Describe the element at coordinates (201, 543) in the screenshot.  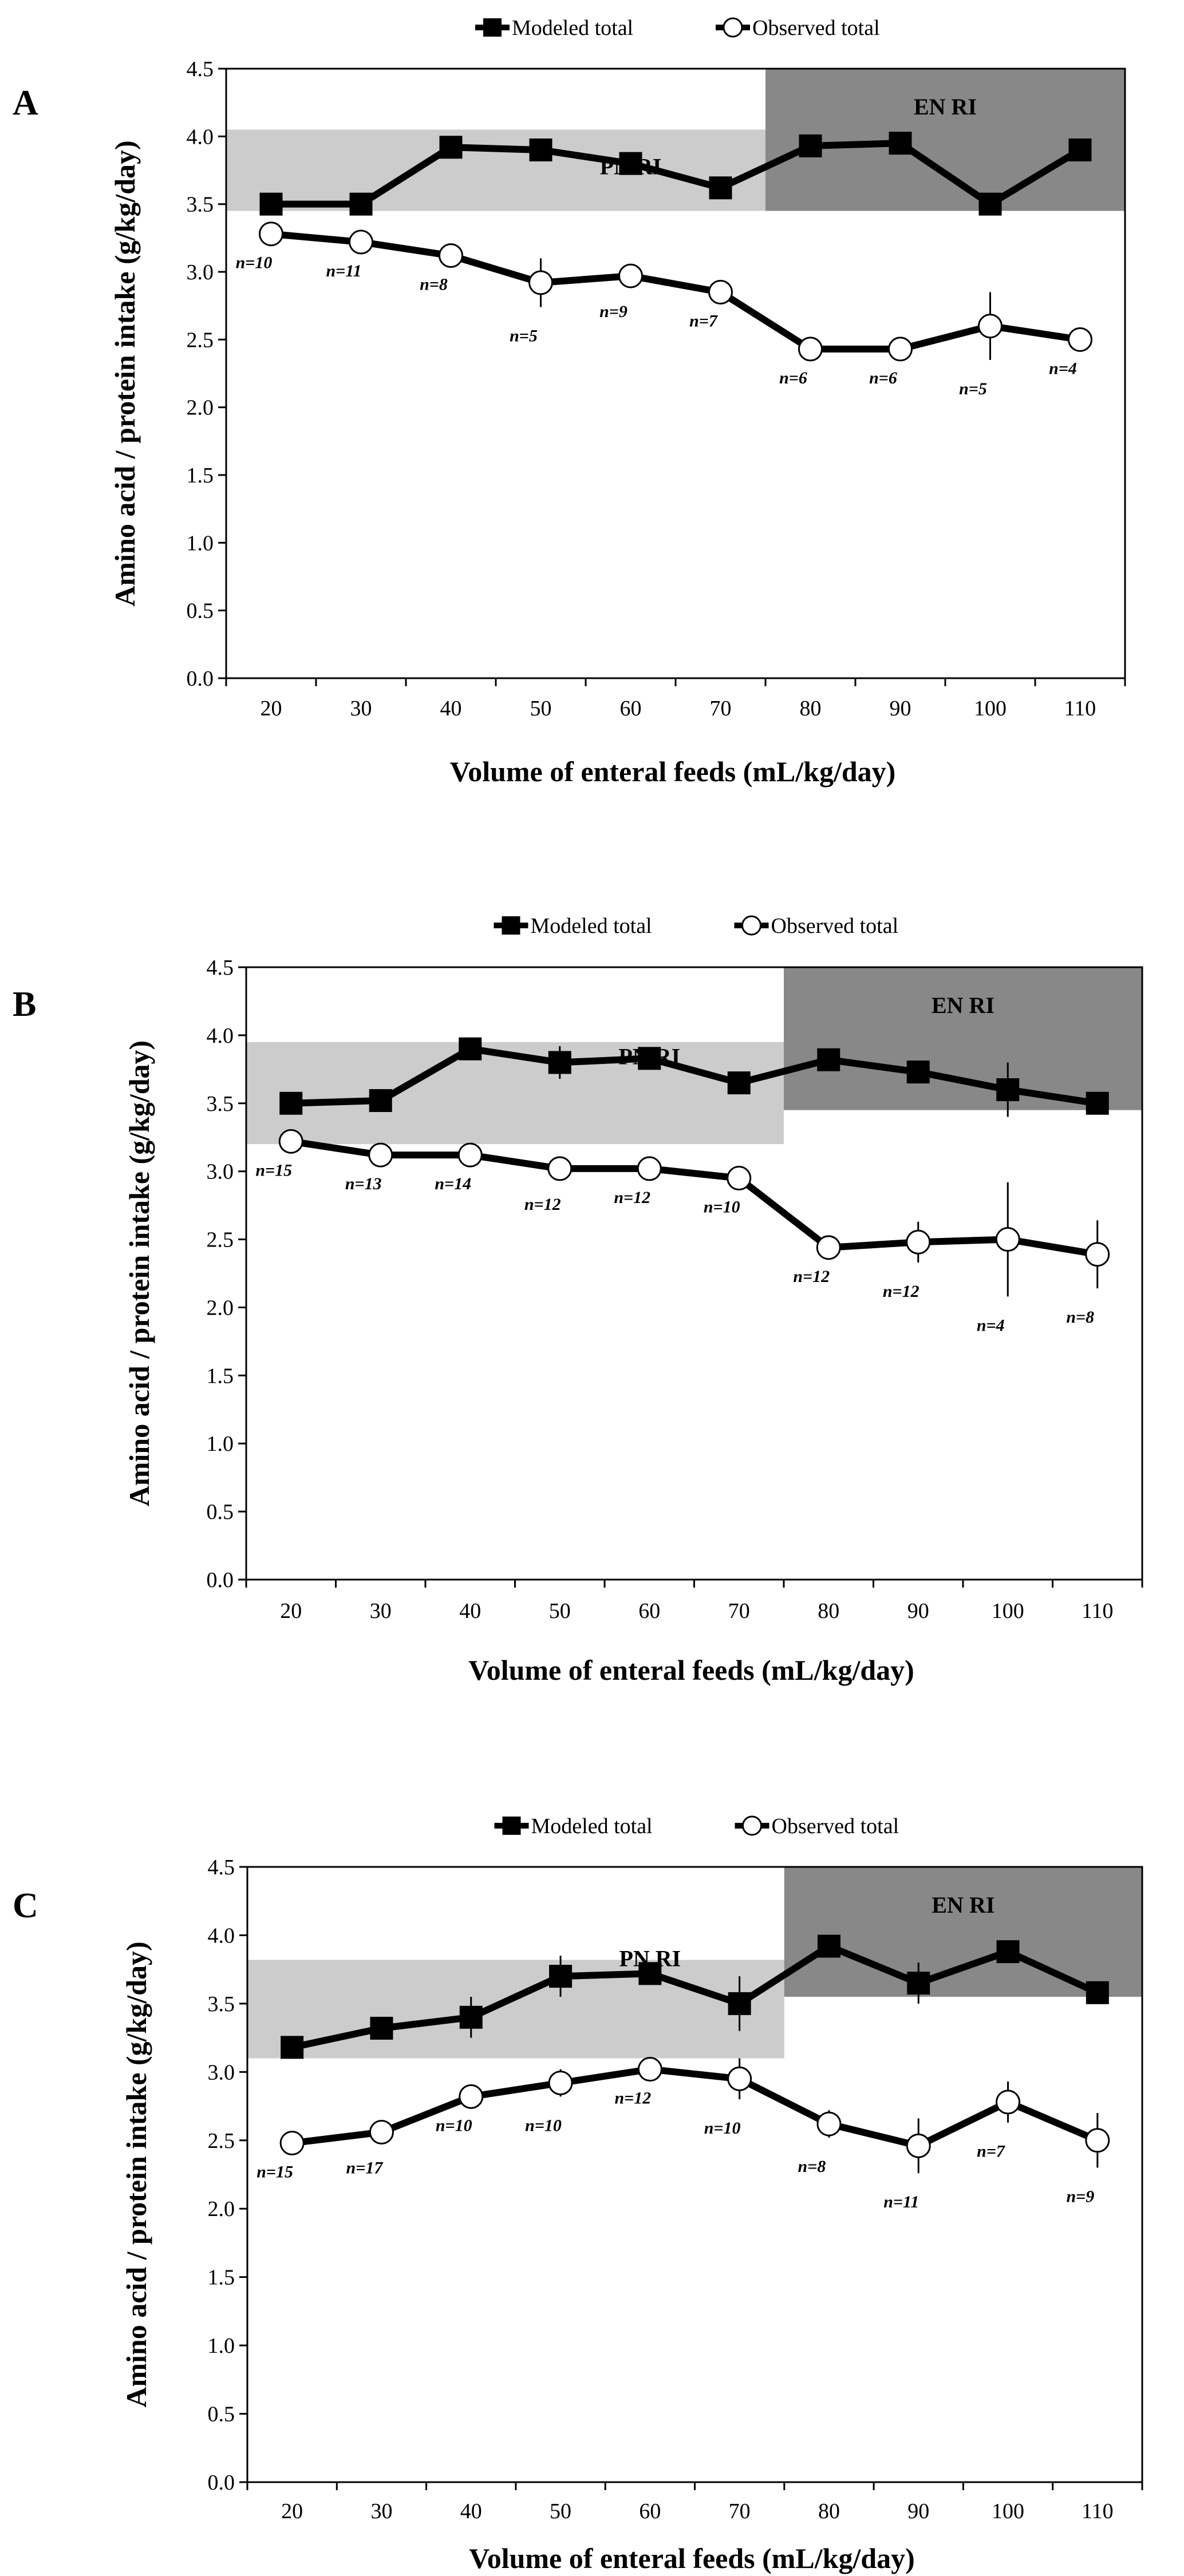
I see `y-tick-label: 1.0` at that location.